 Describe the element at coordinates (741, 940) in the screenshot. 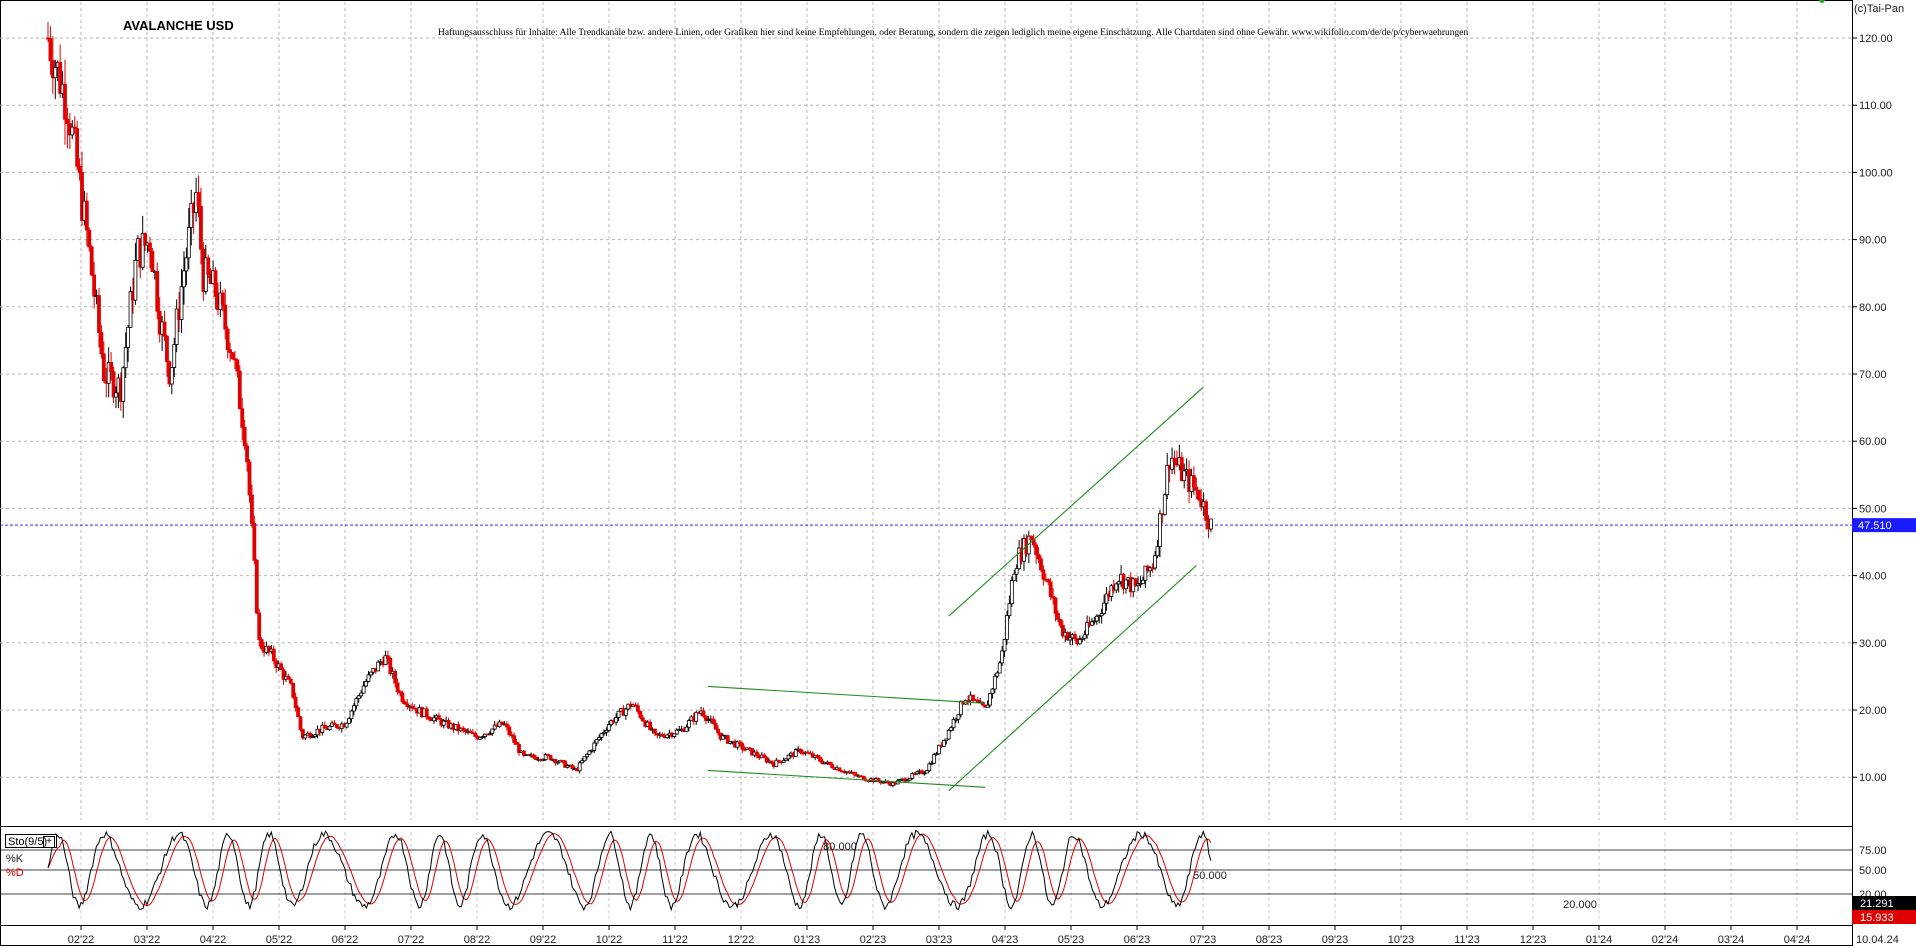

I see `x-tick-label: 12'22` at that location.